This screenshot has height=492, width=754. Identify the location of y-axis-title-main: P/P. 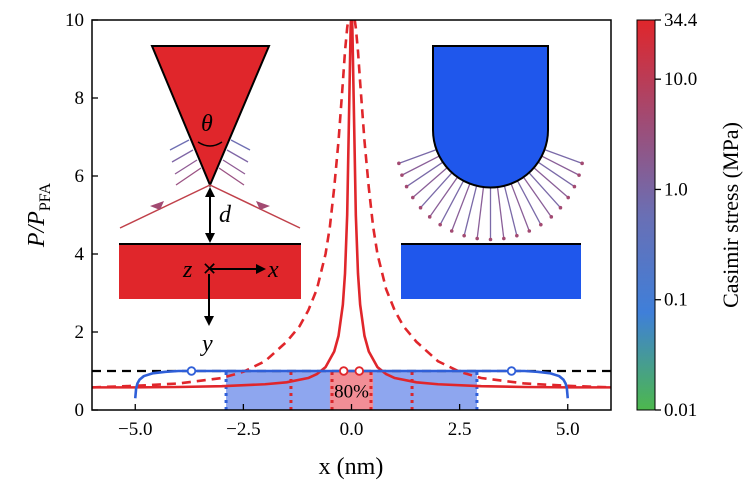
(37, 229).